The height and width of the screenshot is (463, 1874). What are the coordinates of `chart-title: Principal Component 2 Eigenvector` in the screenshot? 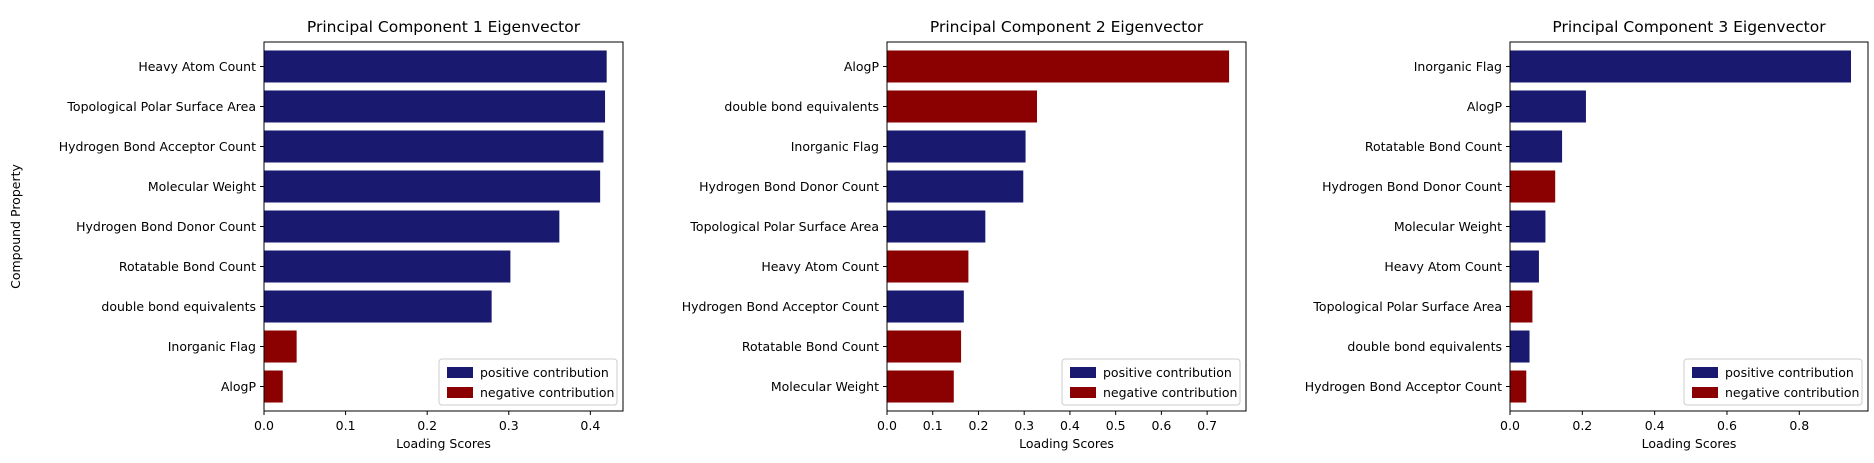 It's located at (1067, 27).